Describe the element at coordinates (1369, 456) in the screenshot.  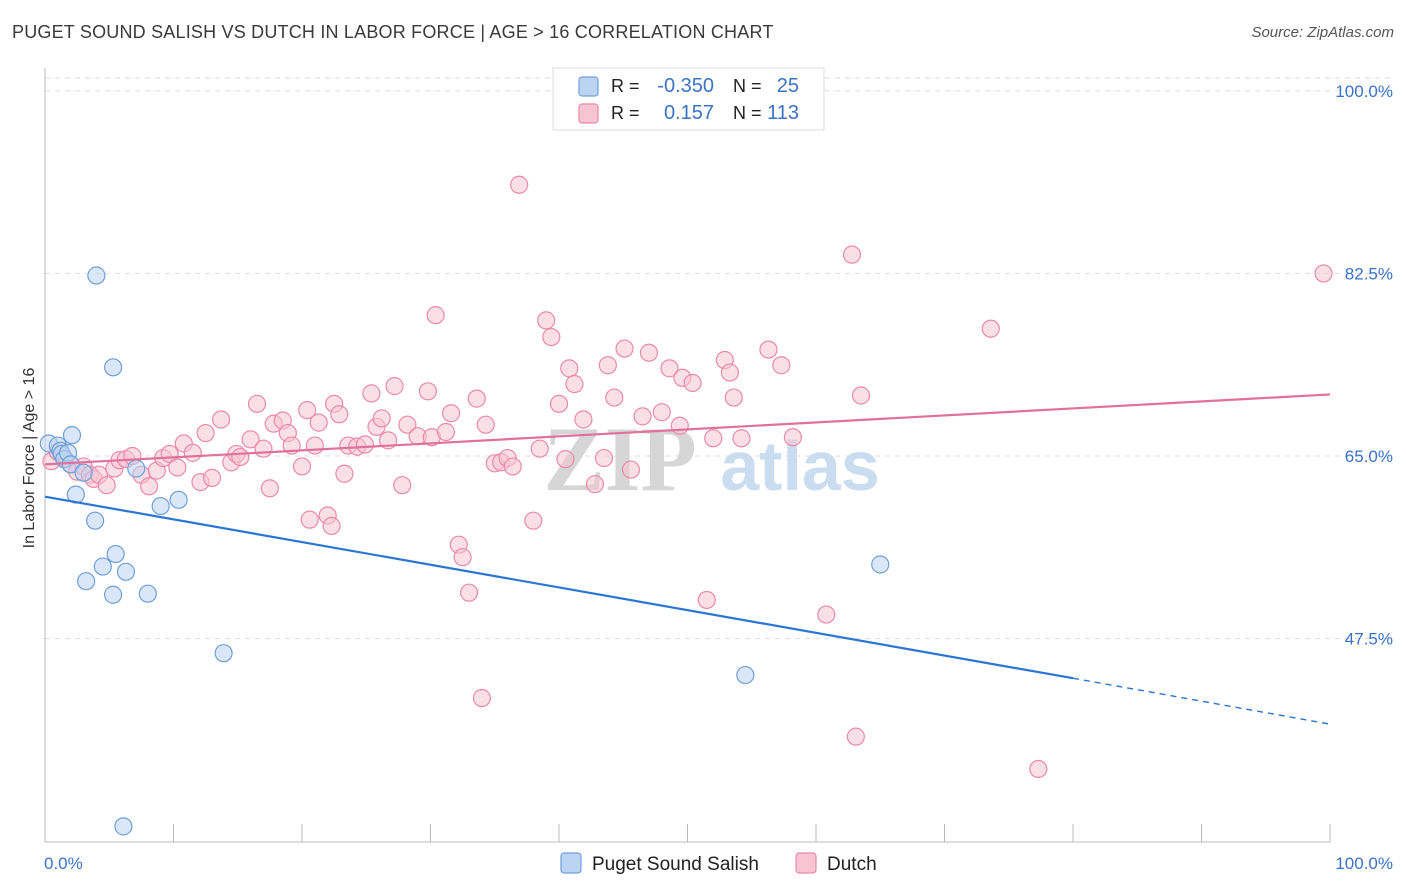
I see `y-tick-label: 65.0%` at that location.